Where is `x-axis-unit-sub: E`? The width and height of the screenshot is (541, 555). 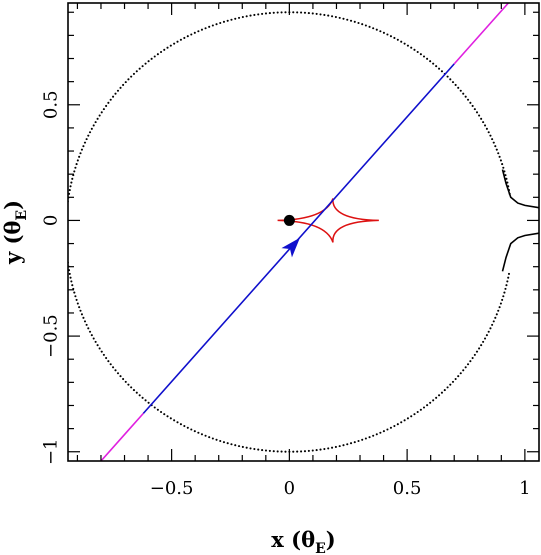 x-axis-unit-sub: E is located at coordinates (320, 548).